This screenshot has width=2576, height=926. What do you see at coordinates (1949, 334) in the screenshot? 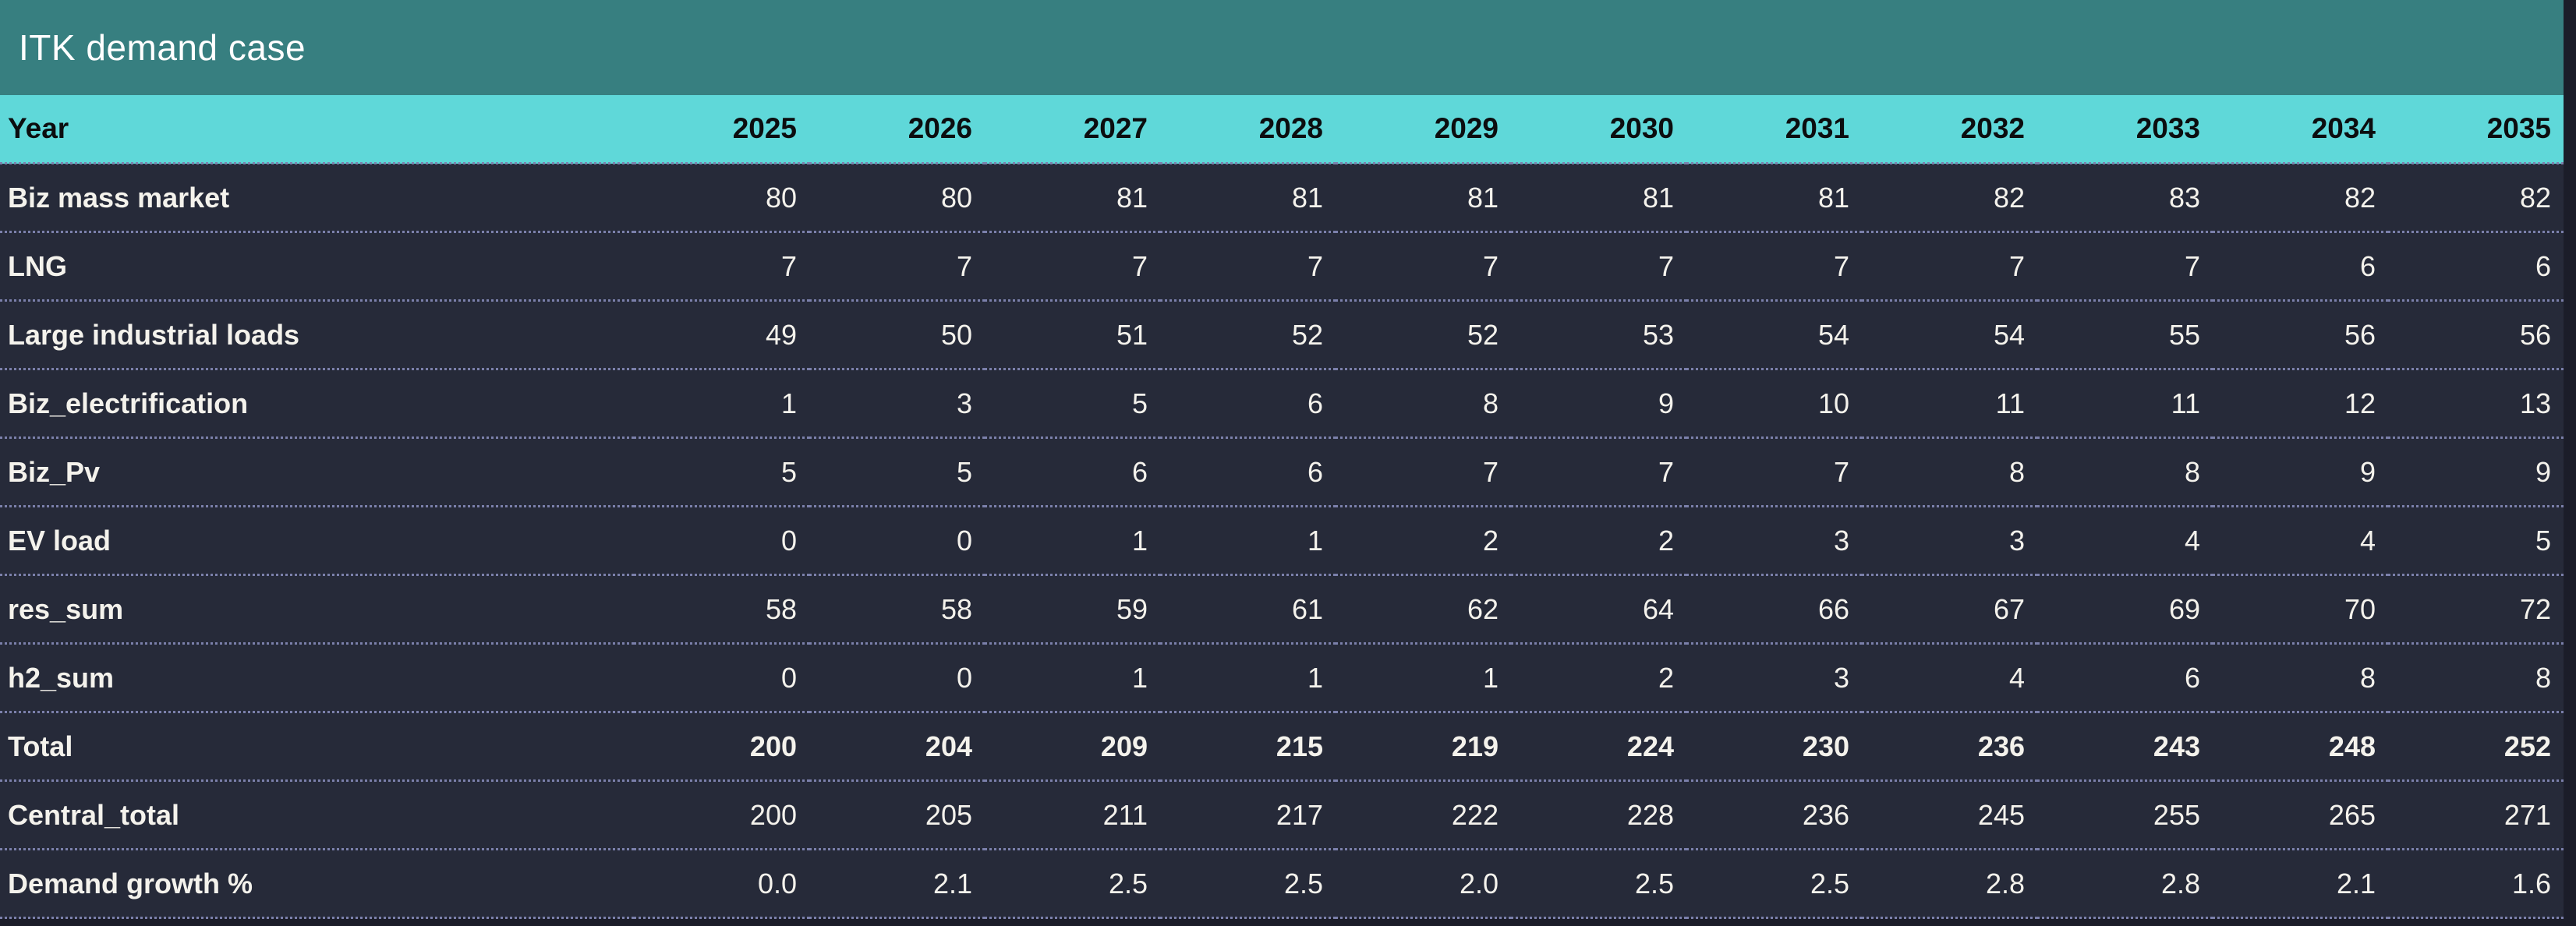
I see `value-cell: 54` at bounding box center [1949, 334].